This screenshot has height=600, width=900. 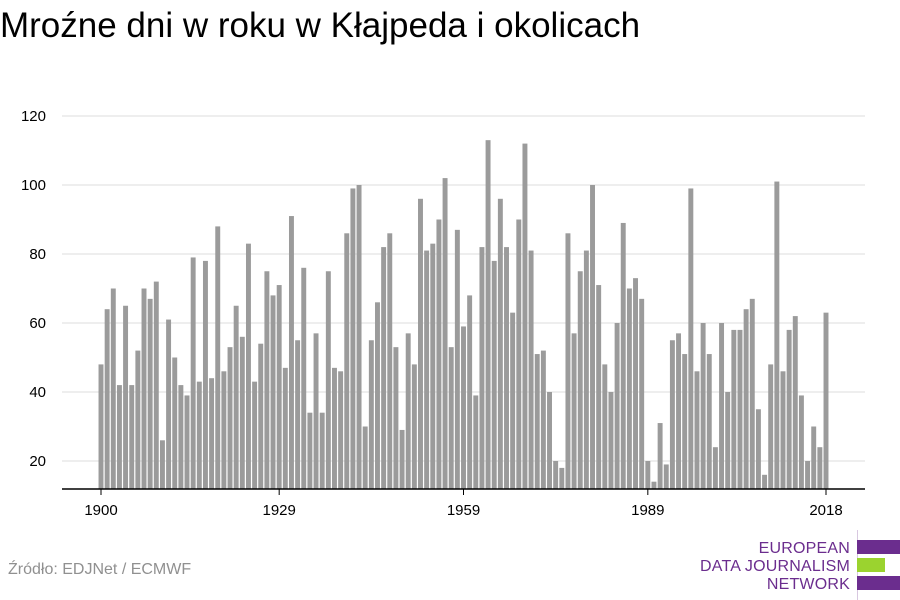 What do you see at coordinates (746, 399) in the screenshot?
I see `bar-2005` at bounding box center [746, 399].